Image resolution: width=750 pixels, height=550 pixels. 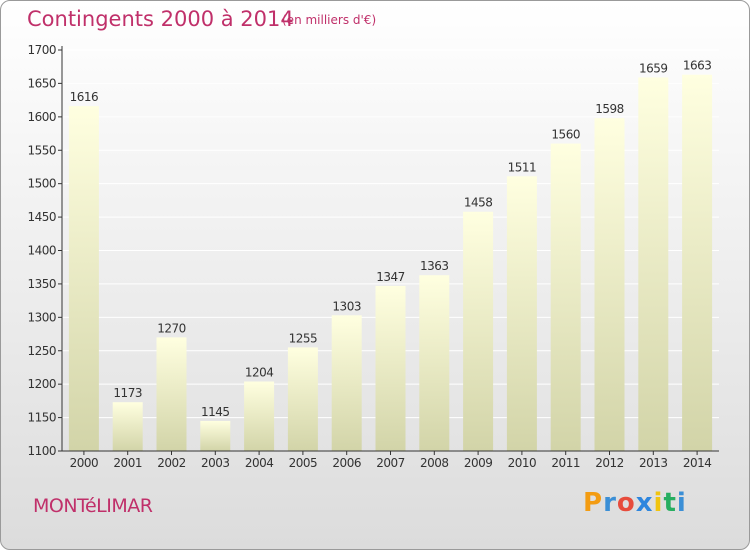 I want to click on bar-value-label: 1145, so click(x=215, y=412).